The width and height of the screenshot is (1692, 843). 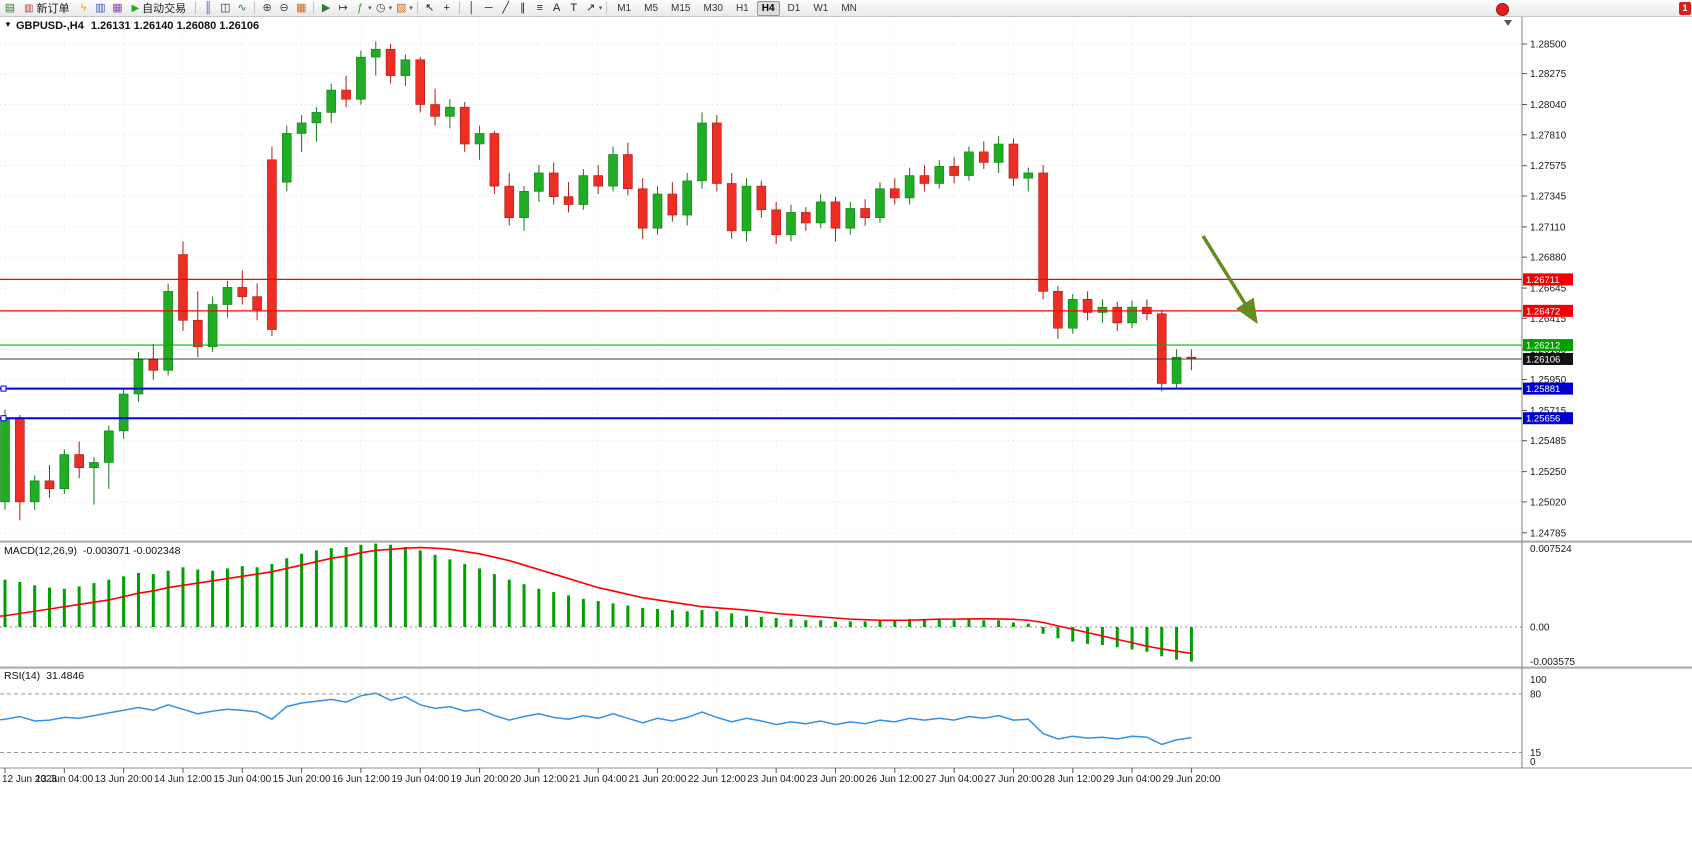 I want to click on arrows-icon-dropdown: ▾, so click(x=600, y=8).